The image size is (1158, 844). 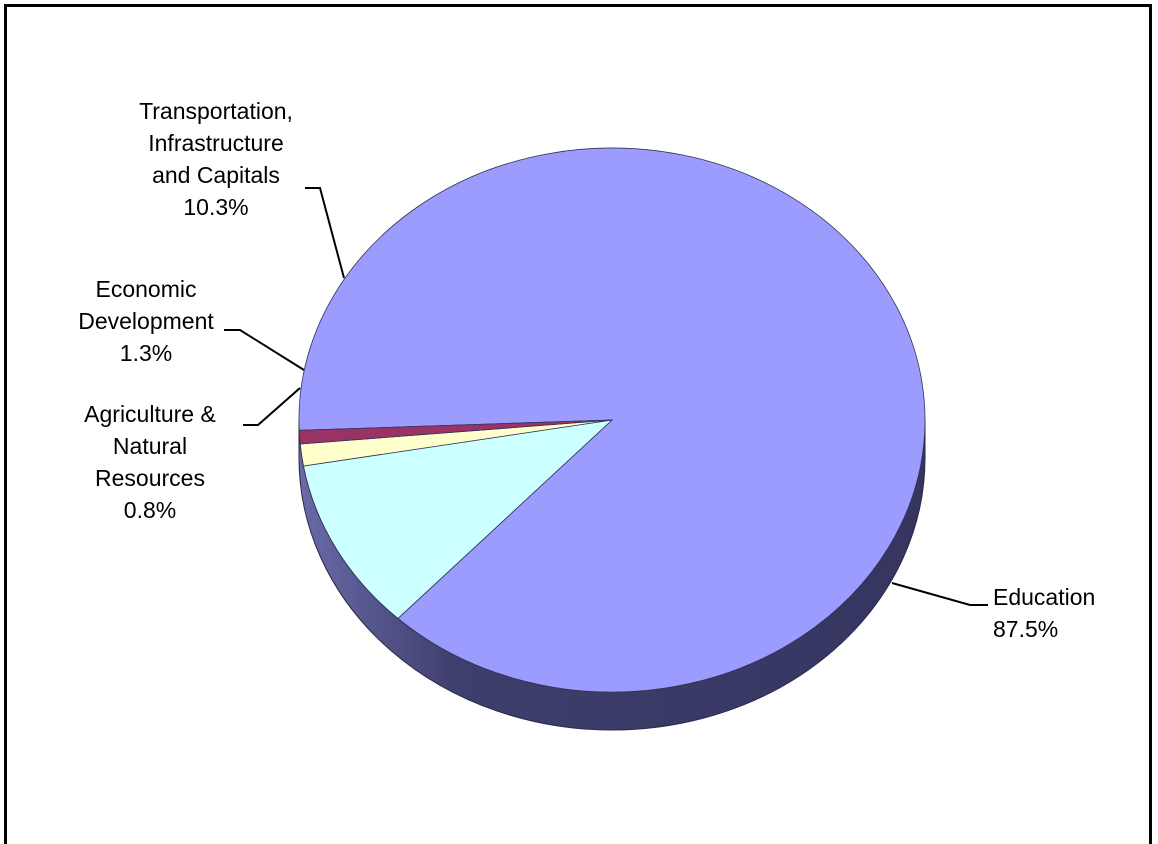 I want to click on label-text-line: Natural, so click(x=150, y=446).